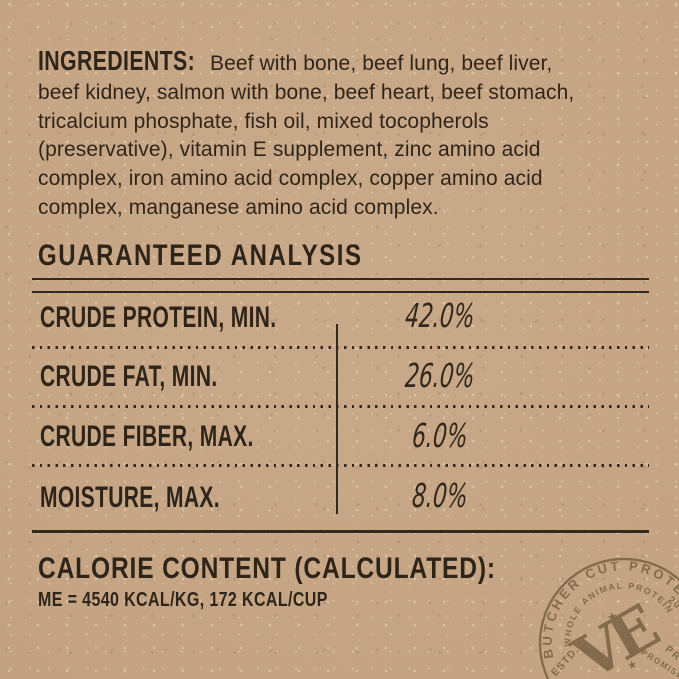 The height and width of the screenshot is (679, 679). What do you see at coordinates (267, 568) in the screenshot?
I see `calorie-content-title: CALORIE CONTENT (CALCULATED):` at bounding box center [267, 568].